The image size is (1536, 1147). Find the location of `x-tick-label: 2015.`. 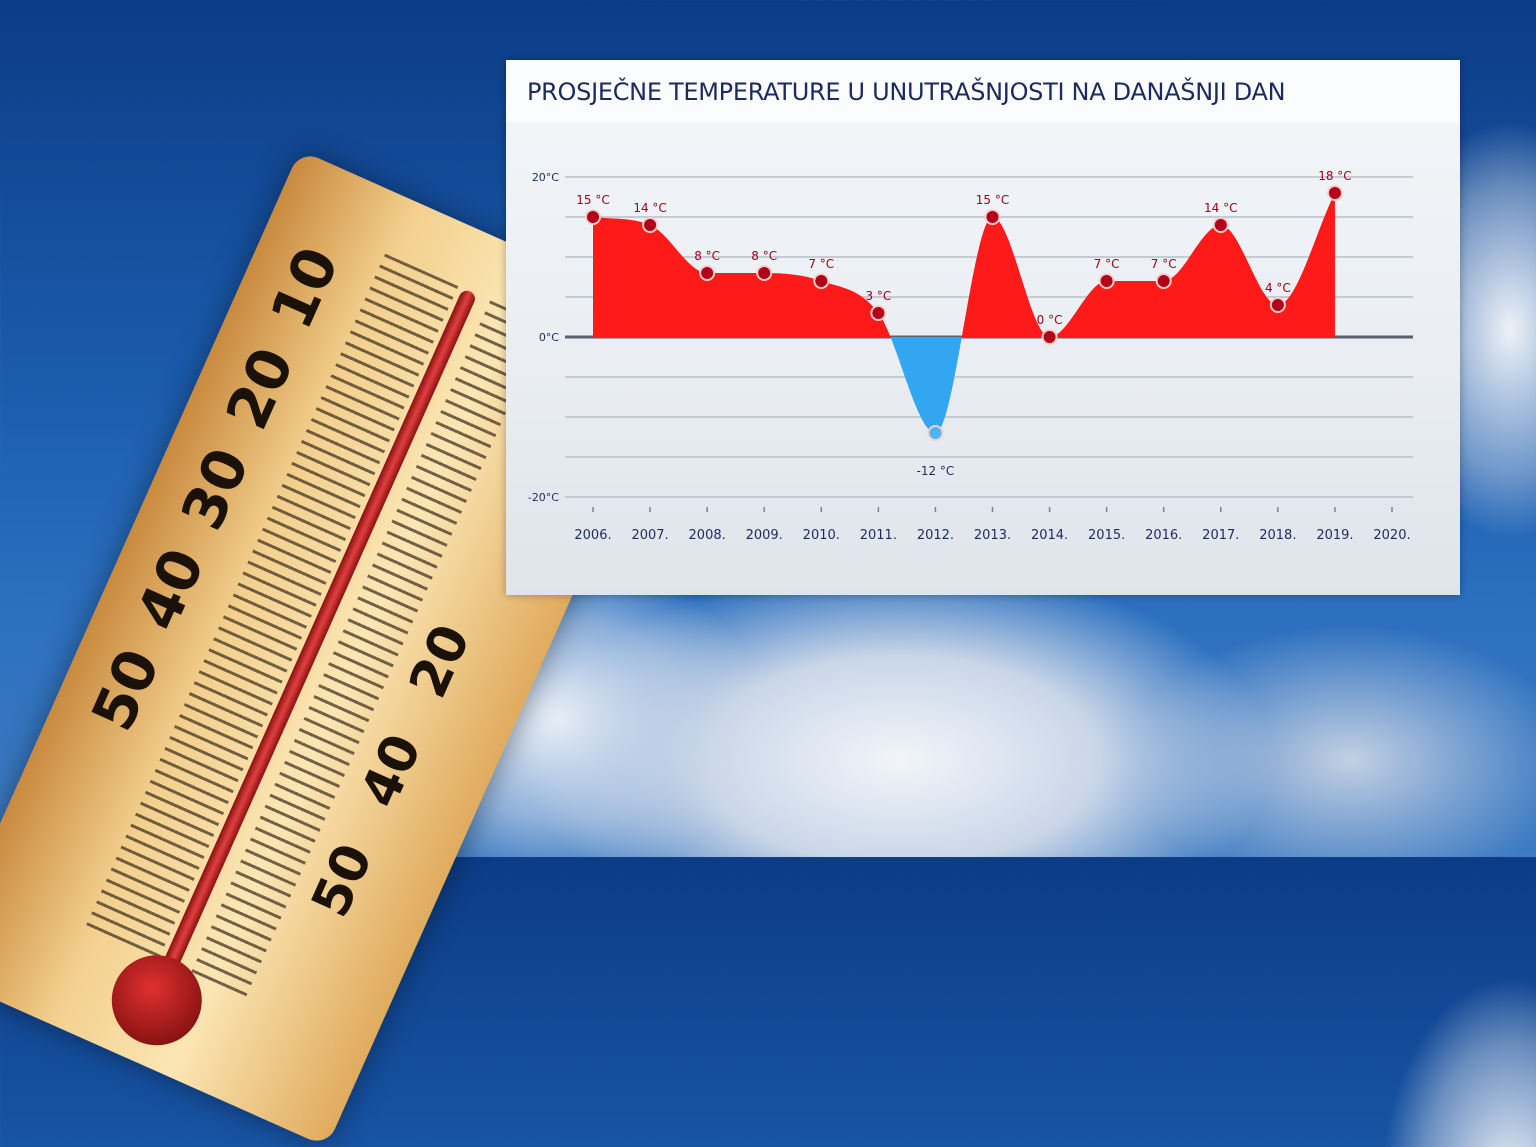

x-tick-label: 2015. is located at coordinates (1106, 535).